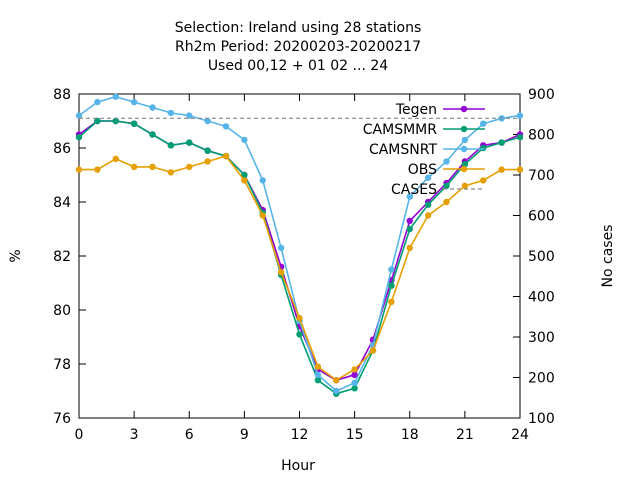 The image size is (640, 480). I want to click on legend-label-camsmmr: CAMSMMR, so click(400, 130).